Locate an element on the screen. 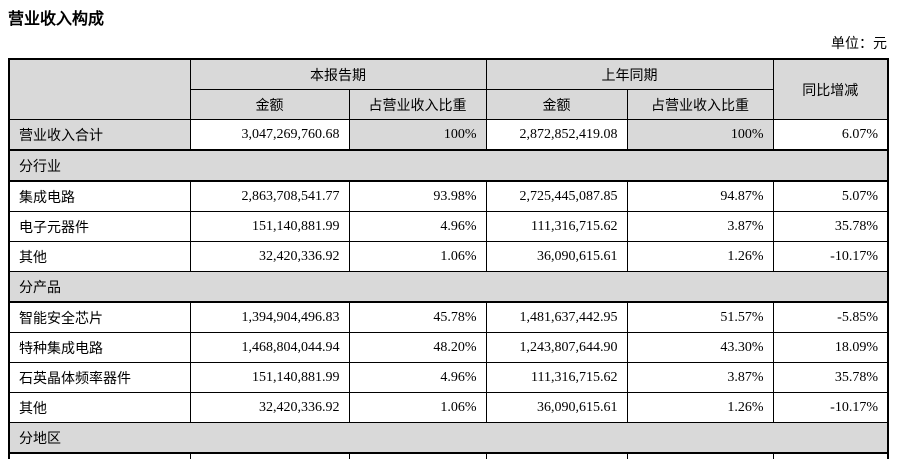  section-row: 分地区 is located at coordinates (448, 438).